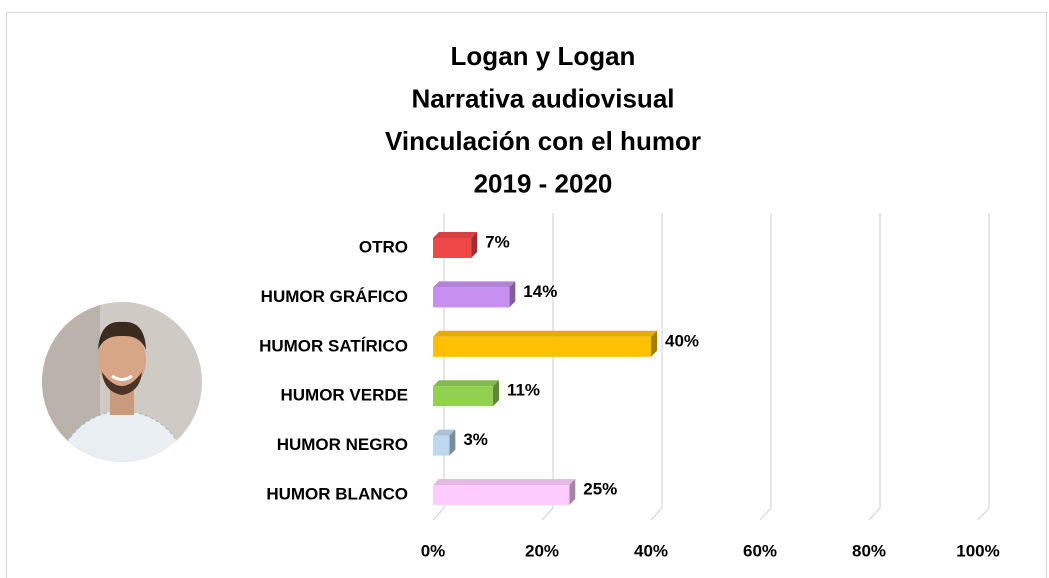  I want to click on x-tick-label: 0%, so click(433, 550).